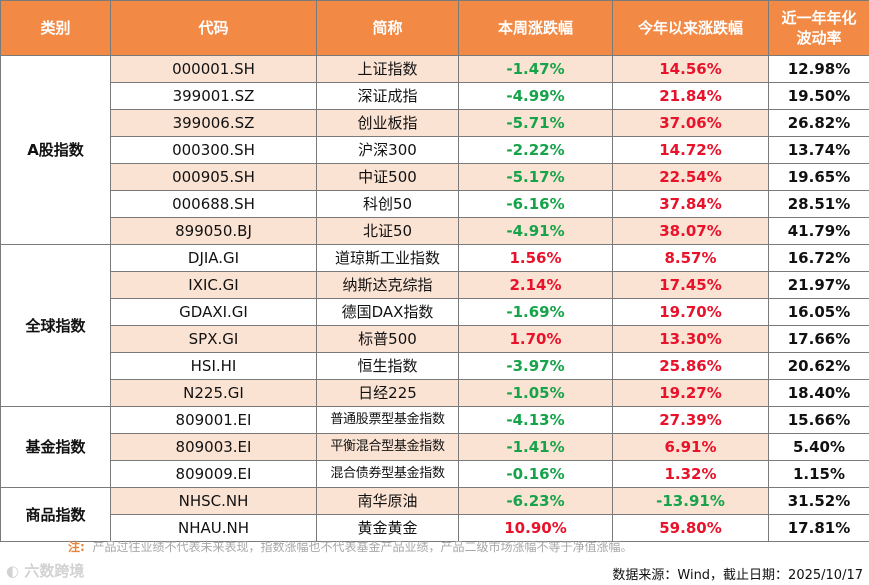 The width and height of the screenshot is (869, 585). Describe the element at coordinates (13, 571) in the screenshot. I see `brand-logo-icon: ◐` at that location.